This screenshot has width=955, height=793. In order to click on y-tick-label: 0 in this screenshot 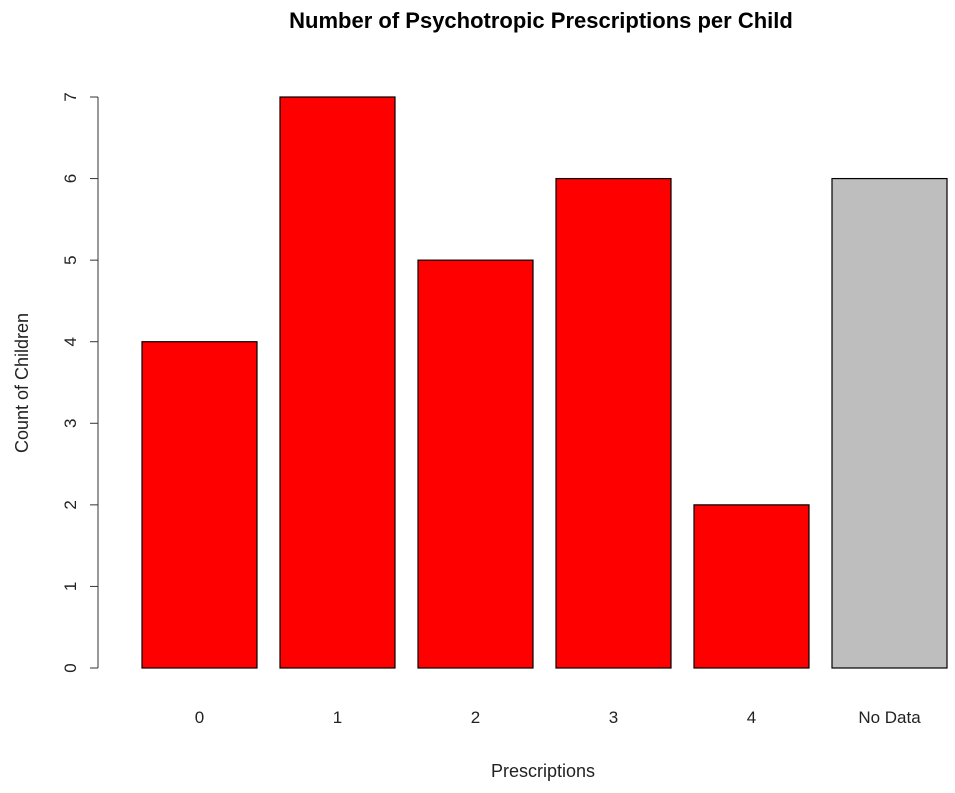, I will do `click(70, 667)`.